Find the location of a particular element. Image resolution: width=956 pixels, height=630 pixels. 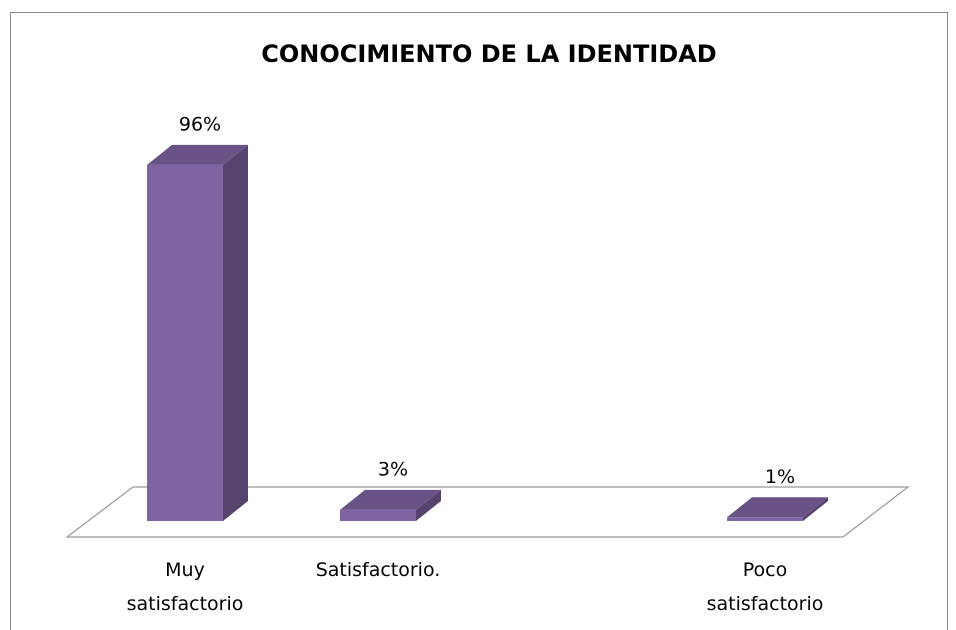

floor is located at coordinates (487, 512).